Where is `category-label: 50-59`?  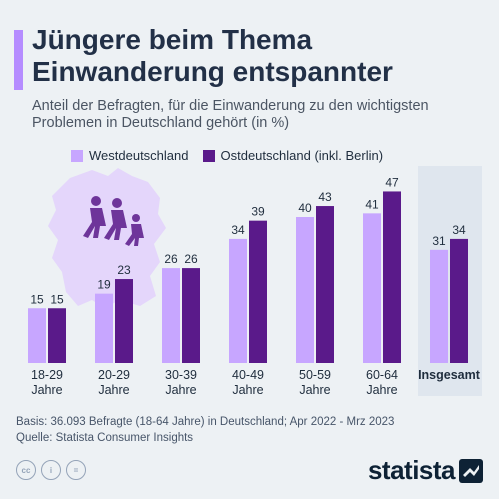 category-label: 50-59 is located at coordinates (315, 375).